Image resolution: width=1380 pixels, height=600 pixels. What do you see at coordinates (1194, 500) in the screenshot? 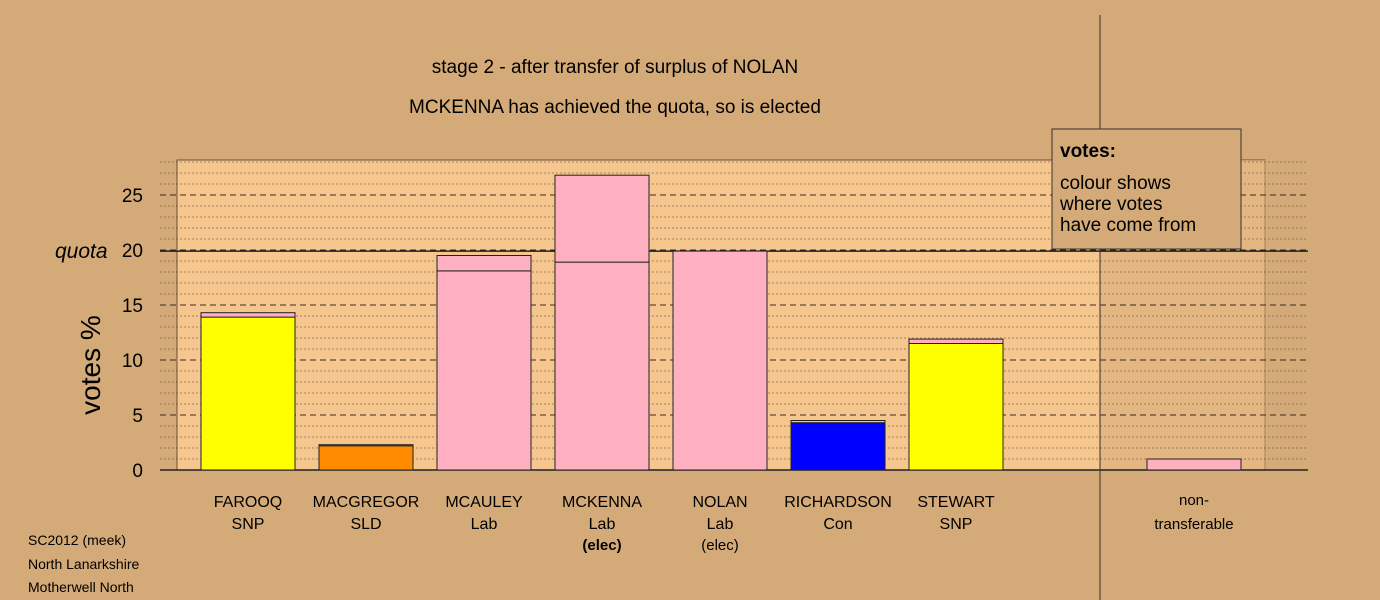
I see `non-transferable-label-1: non-` at bounding box center [1194, 500].